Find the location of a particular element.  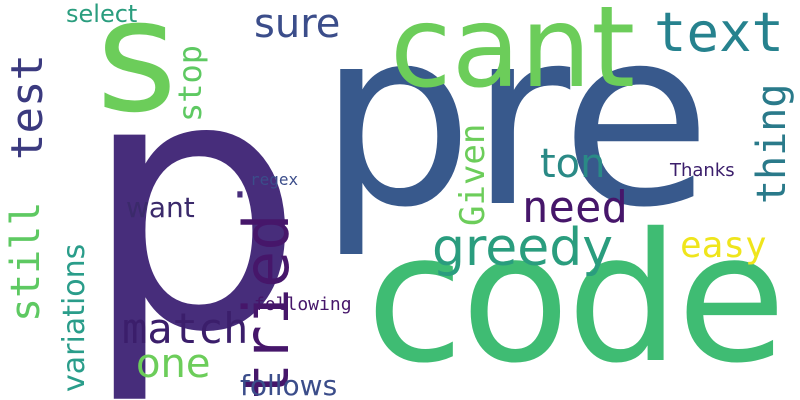

word-follows: follows is located at coordinates (289, 384).